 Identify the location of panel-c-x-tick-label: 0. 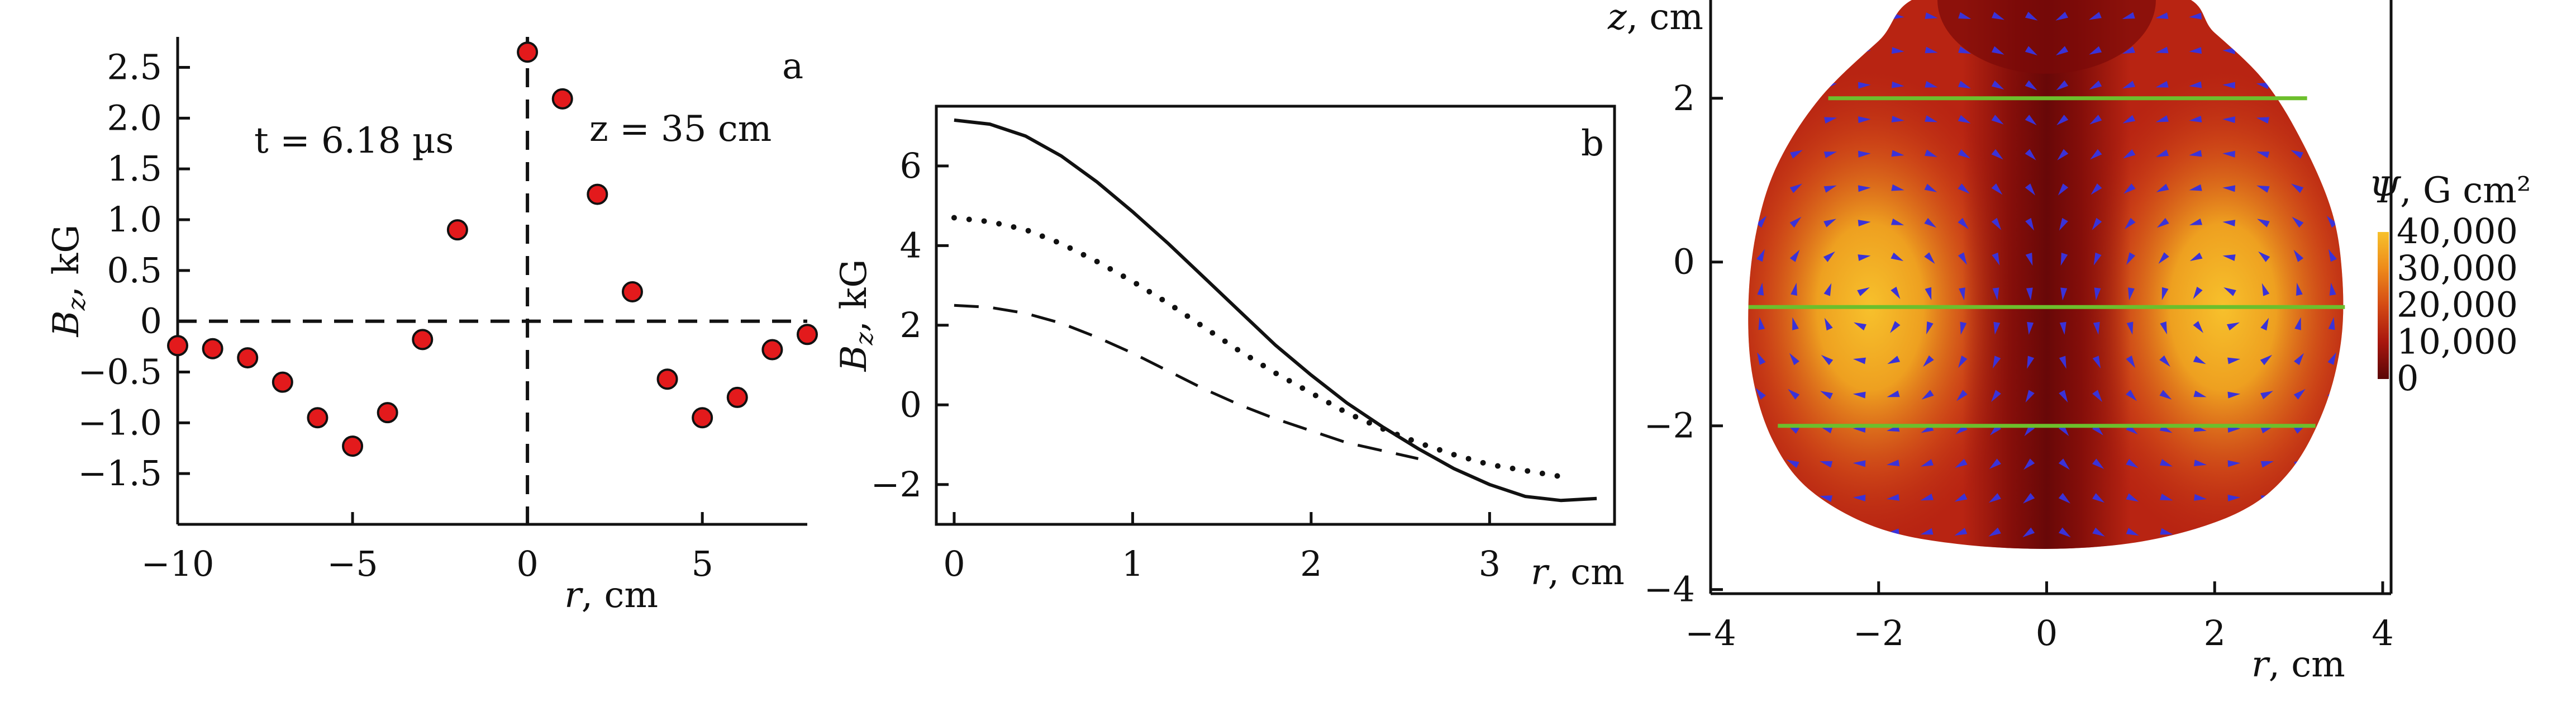
(2047, 633).